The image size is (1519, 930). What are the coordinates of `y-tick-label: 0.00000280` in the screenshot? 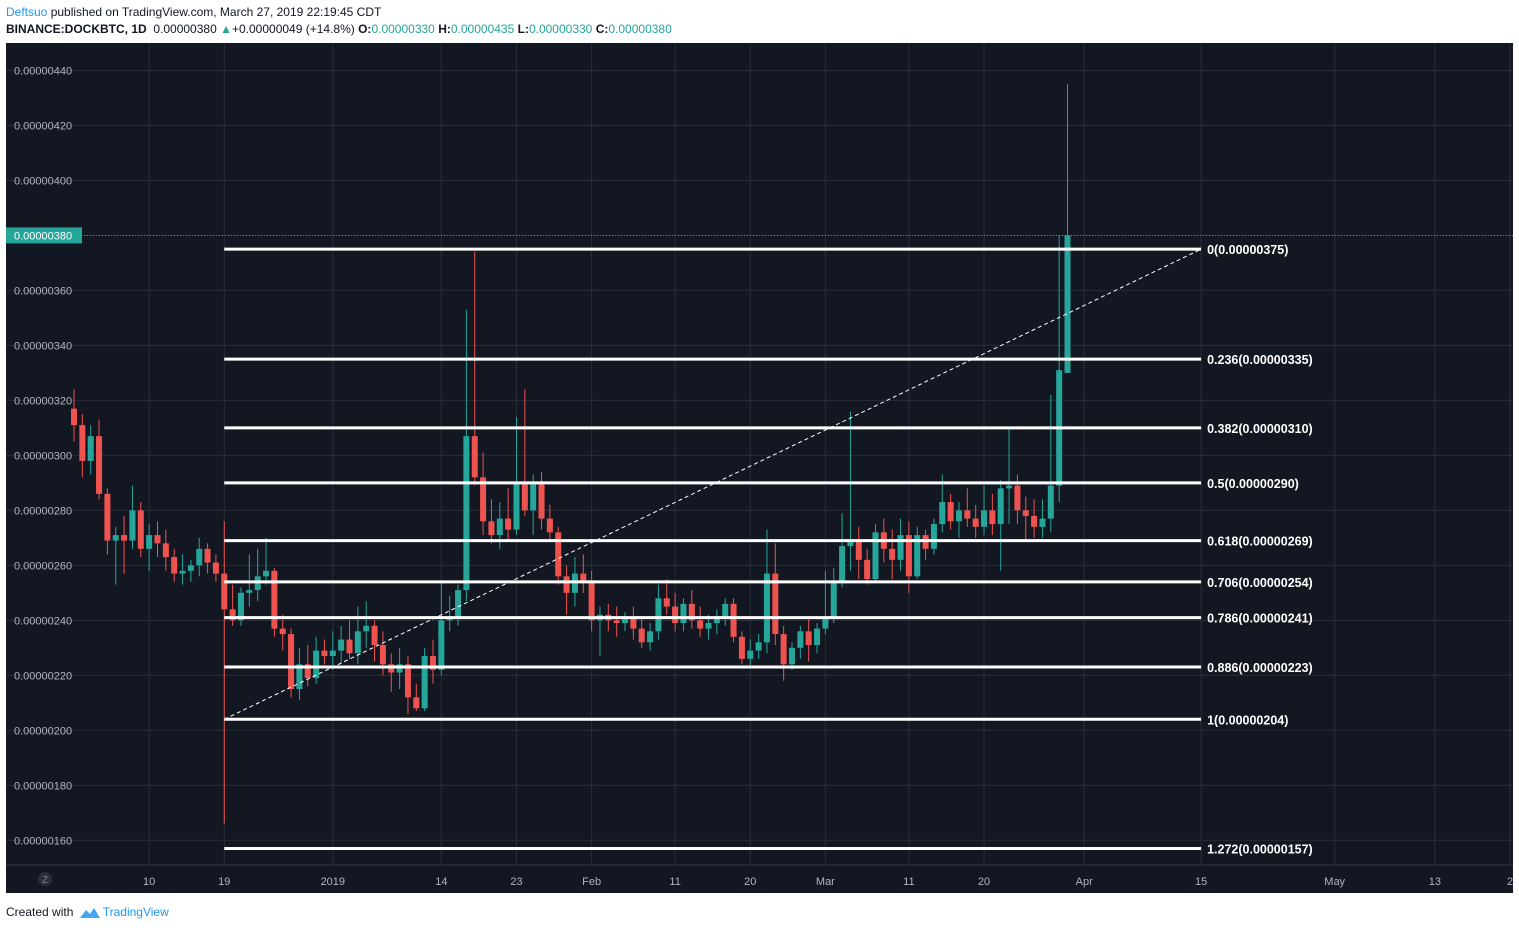 It's located at (43, 511).